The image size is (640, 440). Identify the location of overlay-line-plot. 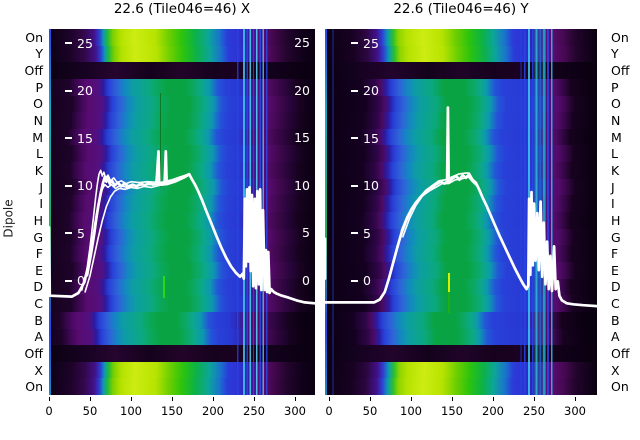
(182, 227).